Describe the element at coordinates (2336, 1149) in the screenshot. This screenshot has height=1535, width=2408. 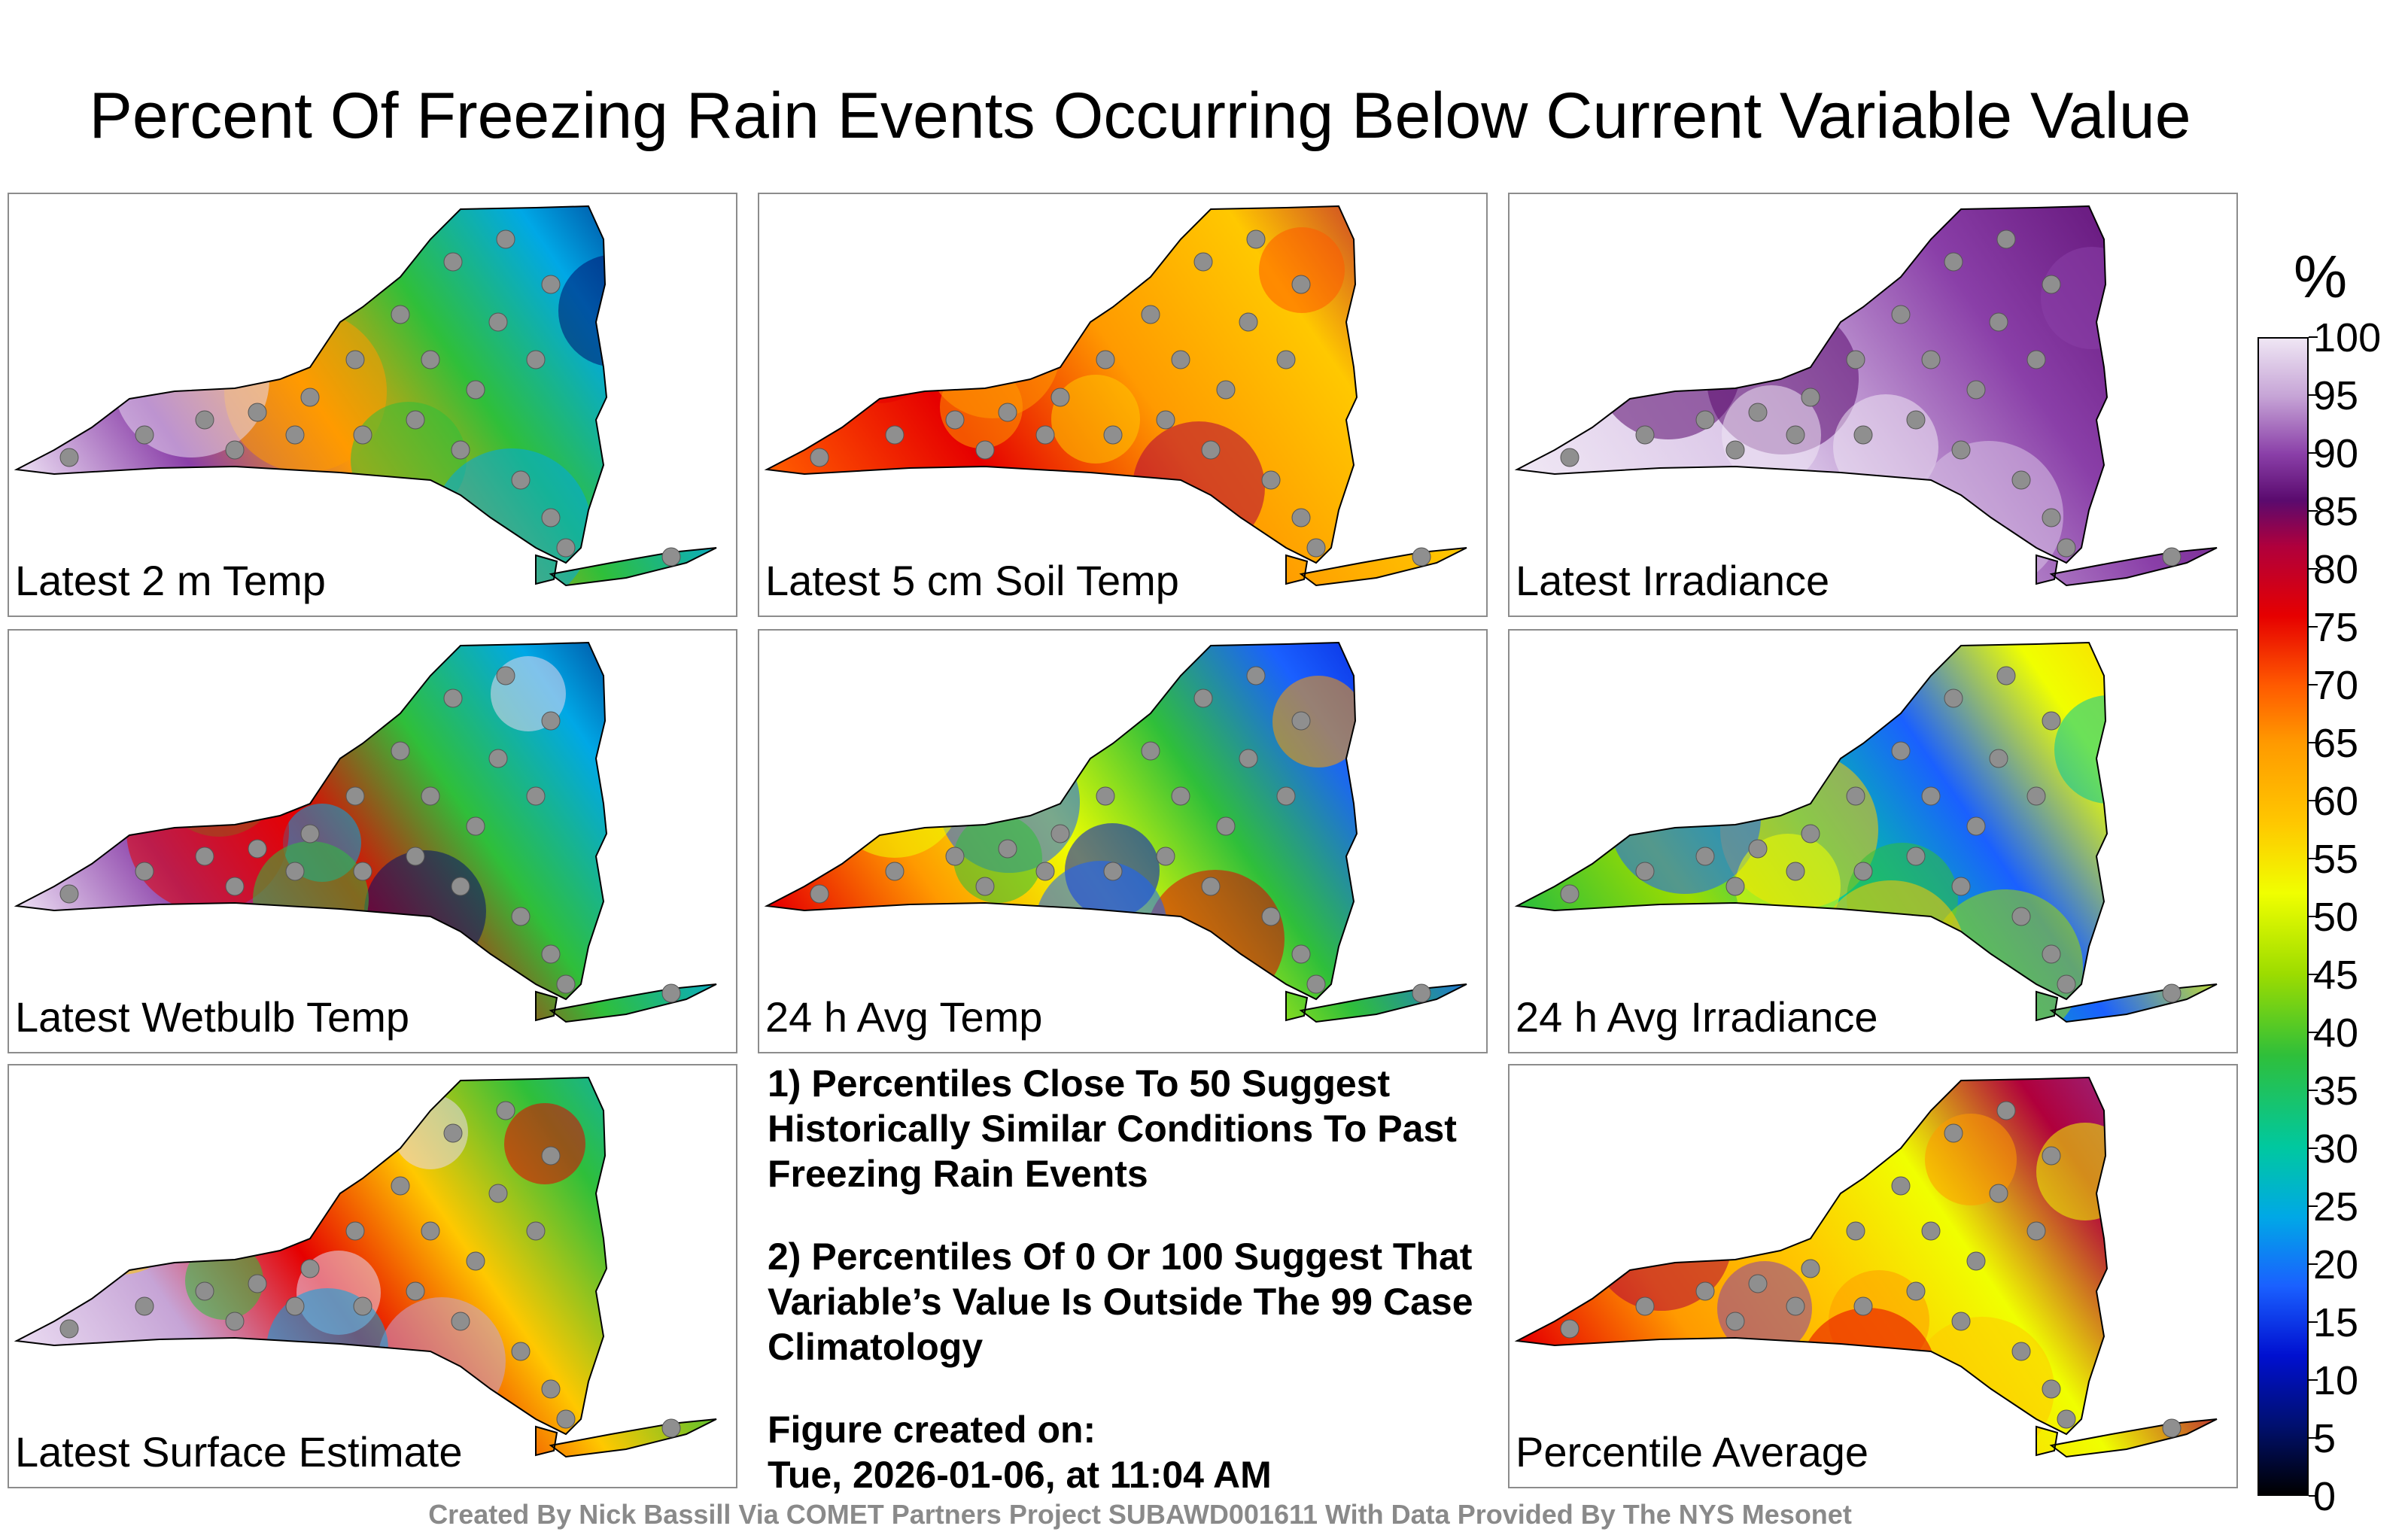
I see `colorbar-tick-label: 30` at that location.